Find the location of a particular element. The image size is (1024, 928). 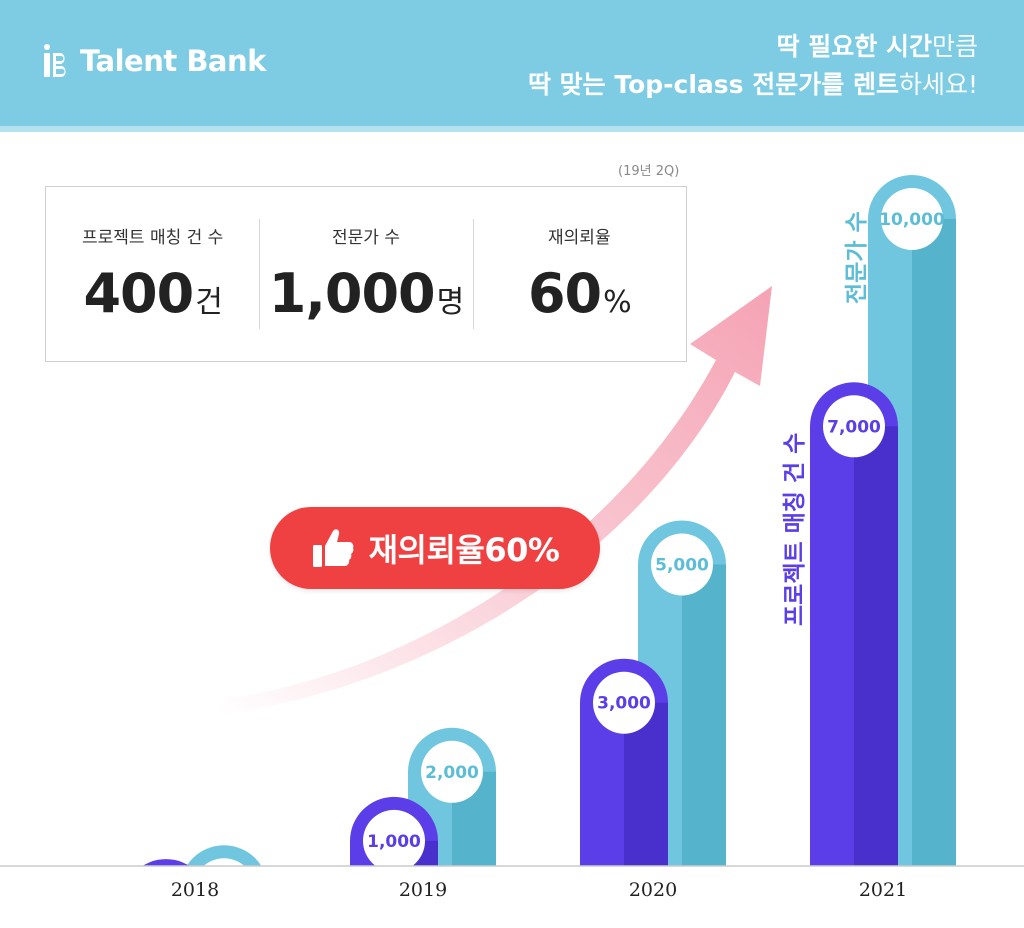

x-axis-labels: 2018 2019 2020 2021 is located at coordinates (539, 890).